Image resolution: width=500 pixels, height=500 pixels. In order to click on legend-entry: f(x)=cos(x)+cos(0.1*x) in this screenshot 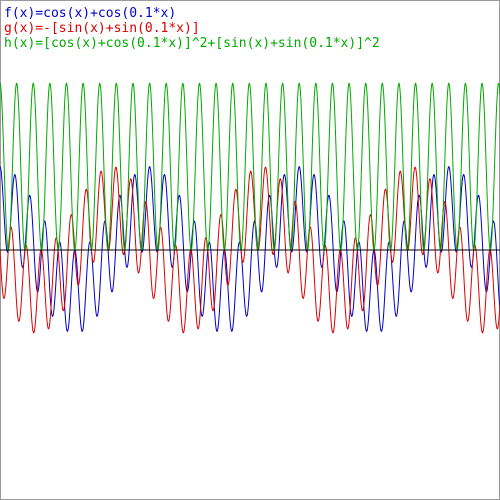, I will do `click(90, 13)`.